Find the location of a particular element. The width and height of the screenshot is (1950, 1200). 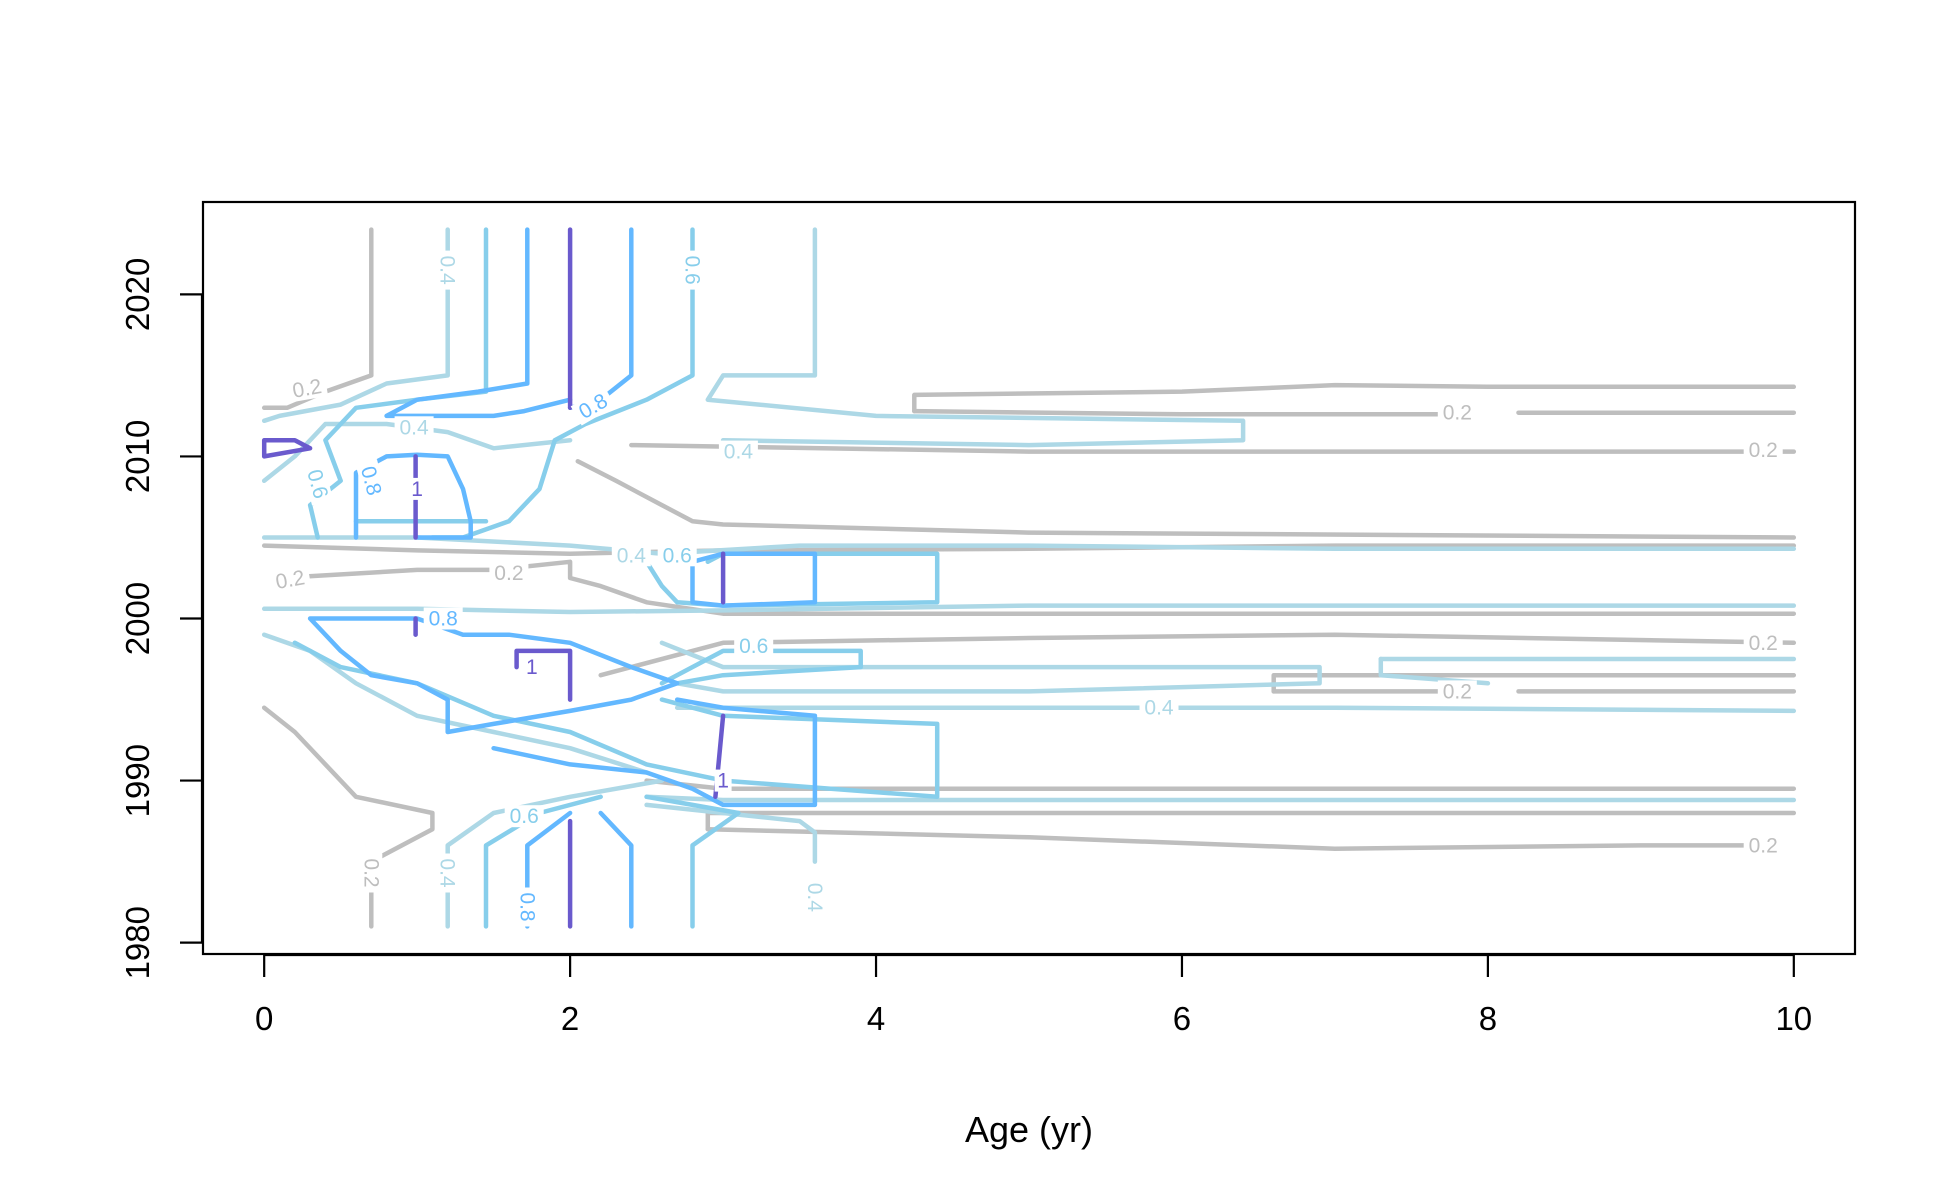

contour-label-group-1: 0.2 is located at coordinates (1457, 413).